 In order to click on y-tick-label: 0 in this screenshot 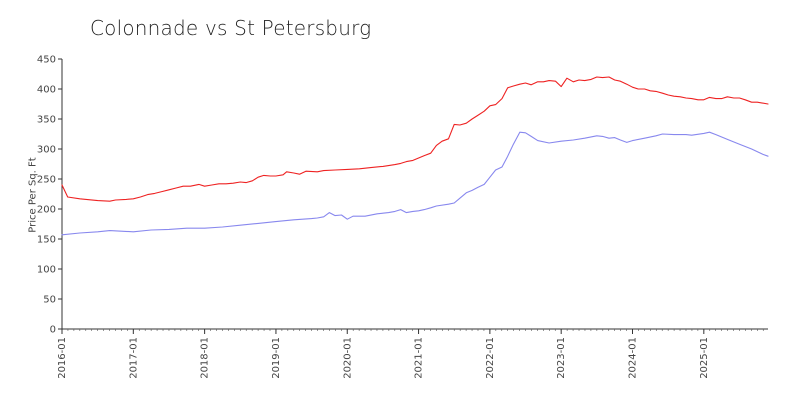, I will do `click(53, 330)`.